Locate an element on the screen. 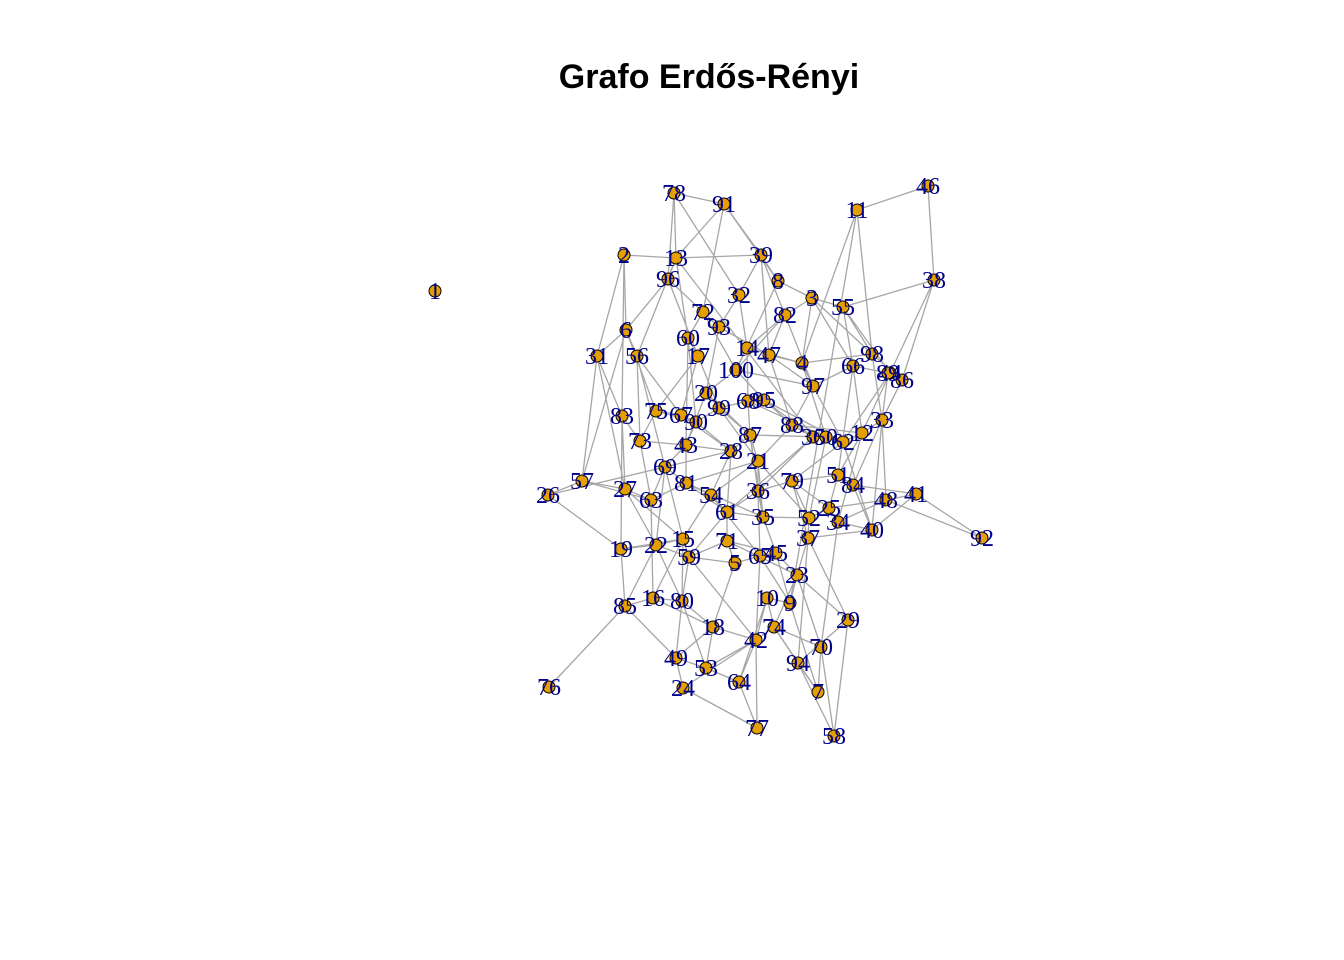  vertex-14: 14 is located at coordinates (747, 349).